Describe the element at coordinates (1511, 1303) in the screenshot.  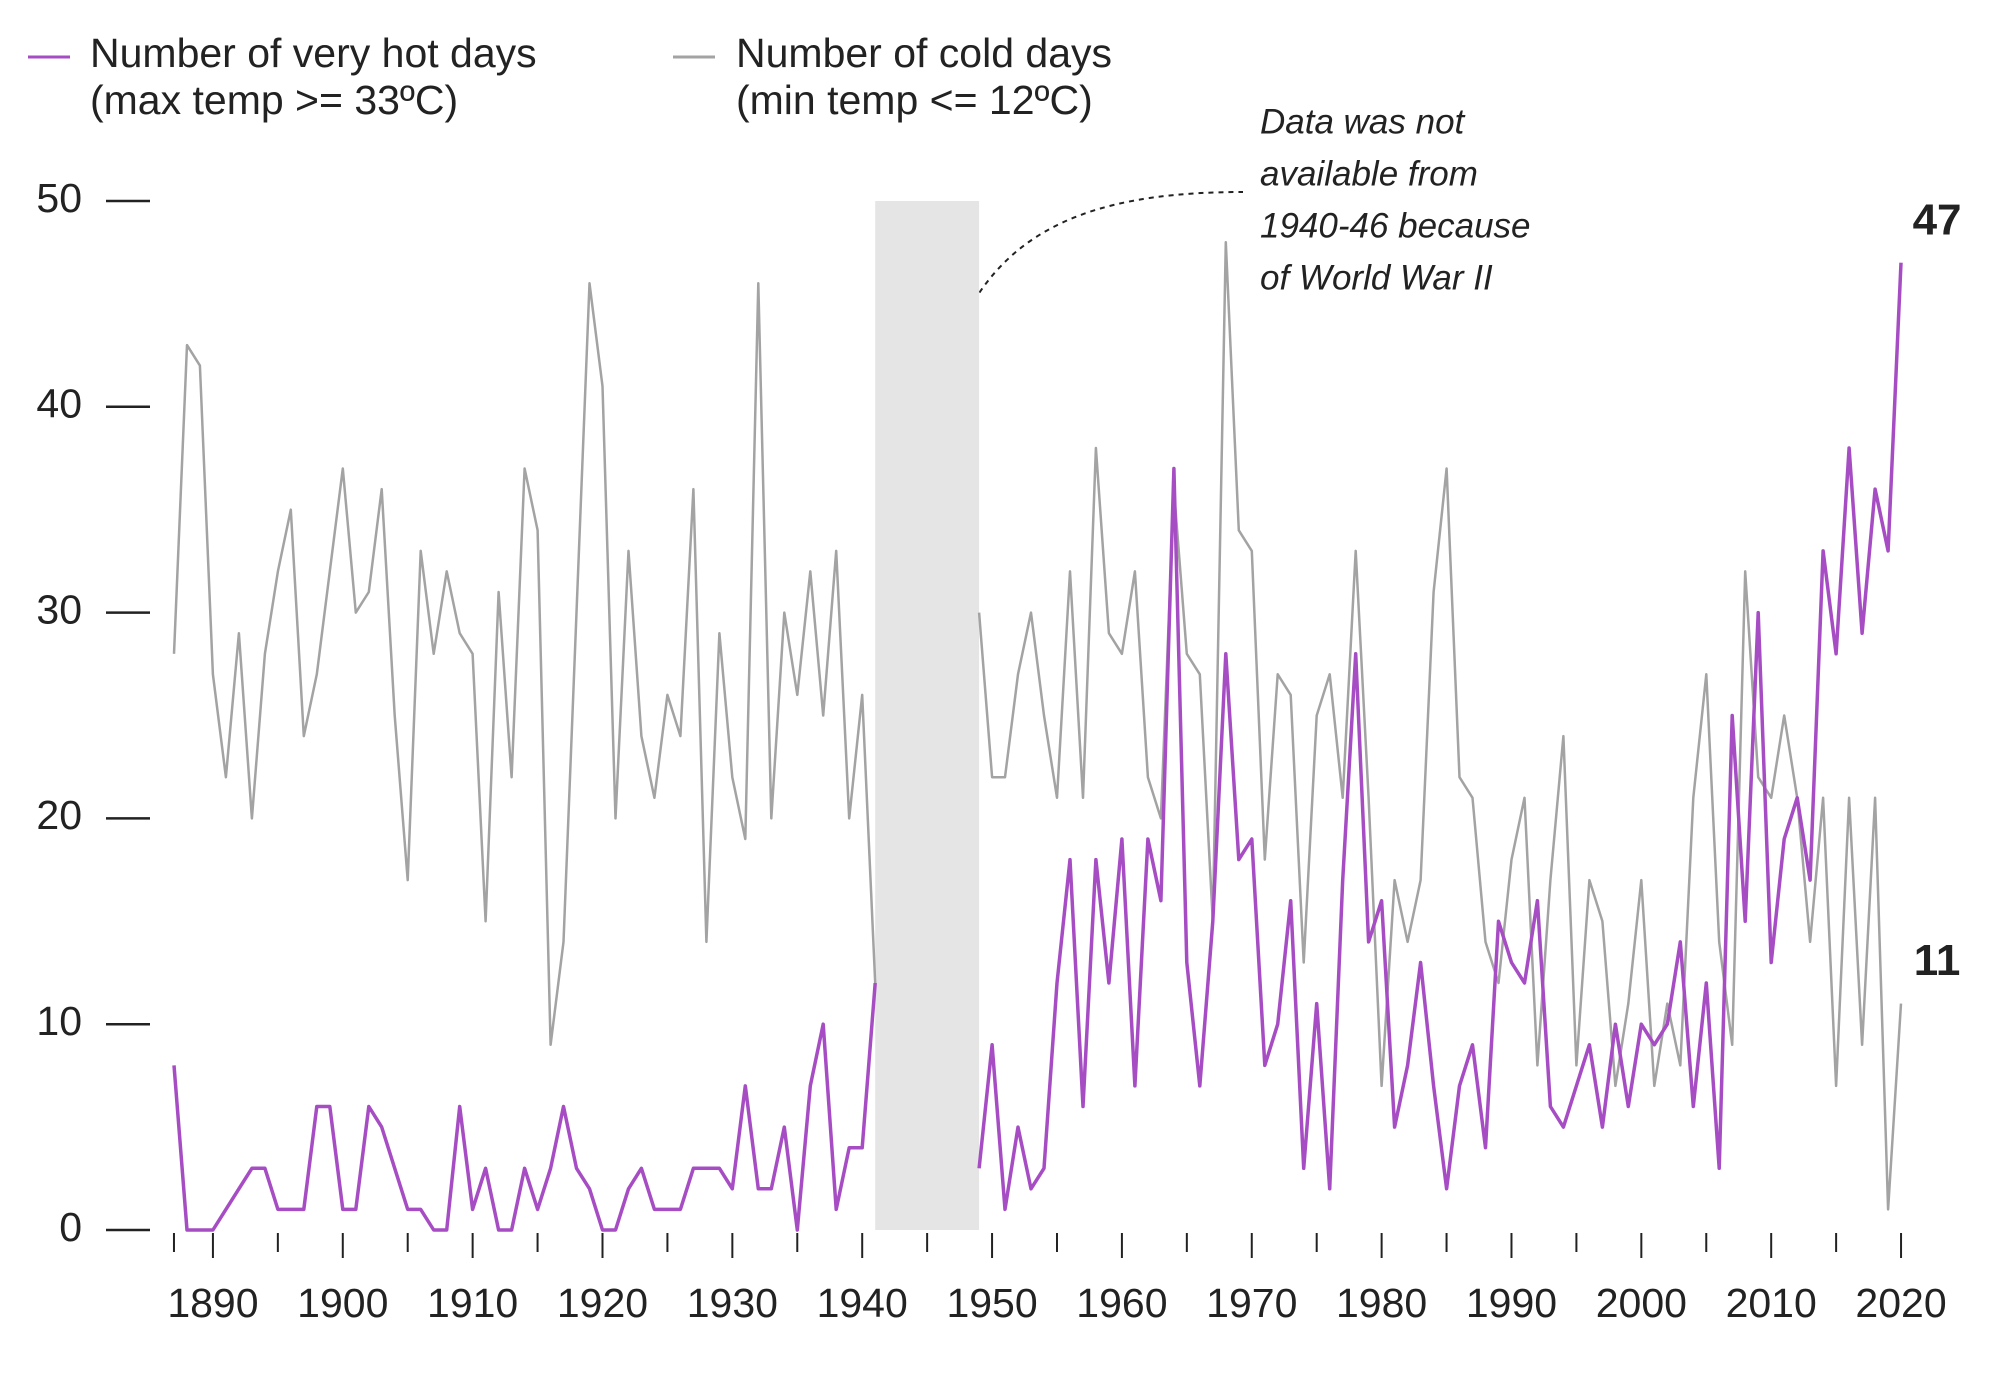
I see `x-tick-label: 1990` at that location.